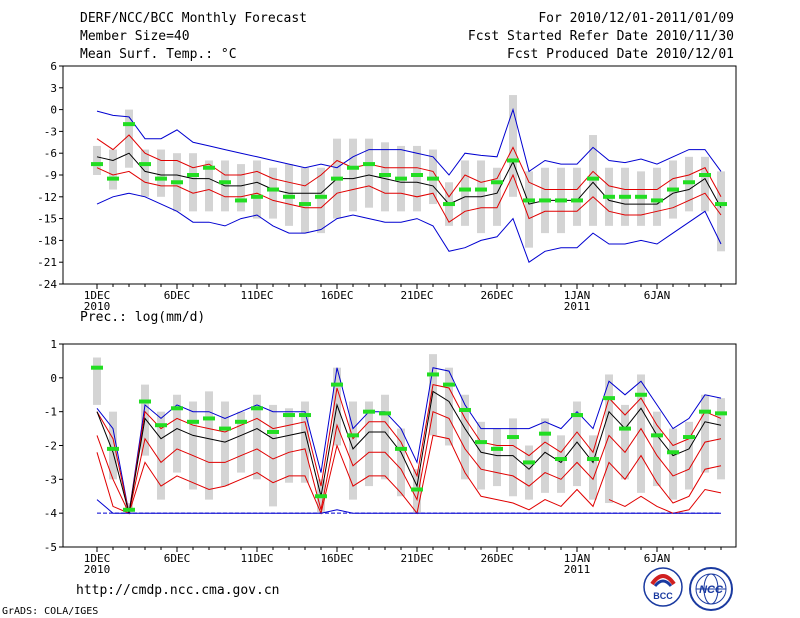 Image resolution: width=800 pixels, height=618 pixels. Describe the element at coordinates (97, 295) in the screenshot. I see `panel1-x-tick-label: 1DEC` at that location.